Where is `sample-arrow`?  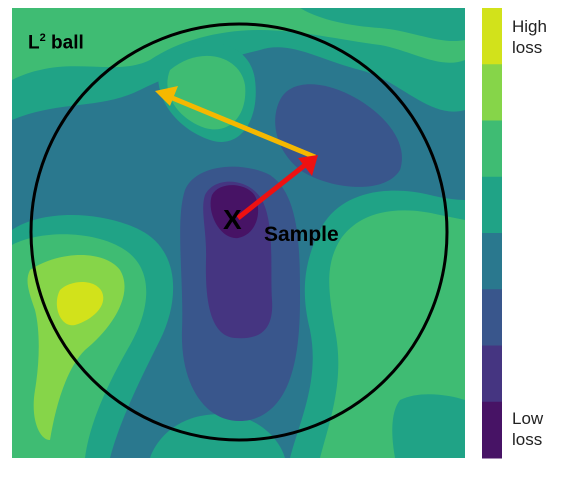 sample-arrow is located at coordinates (271, 191).